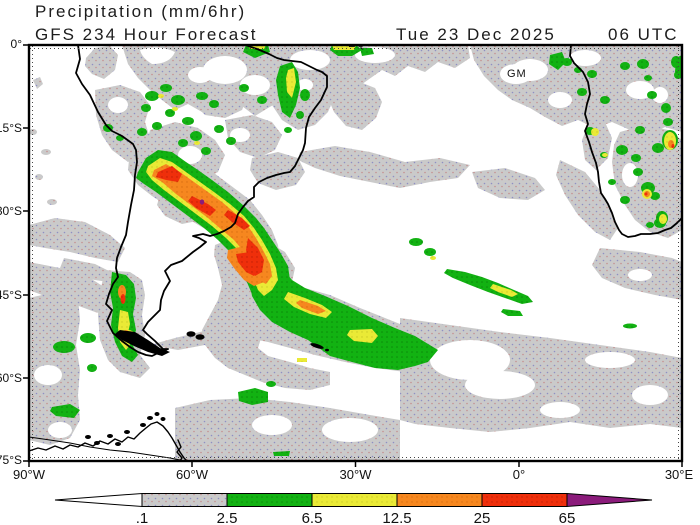  What do you see at coordinates (625, 141) in the screenshot?
I see `africa-coastline` at bounding box center [625, 141].